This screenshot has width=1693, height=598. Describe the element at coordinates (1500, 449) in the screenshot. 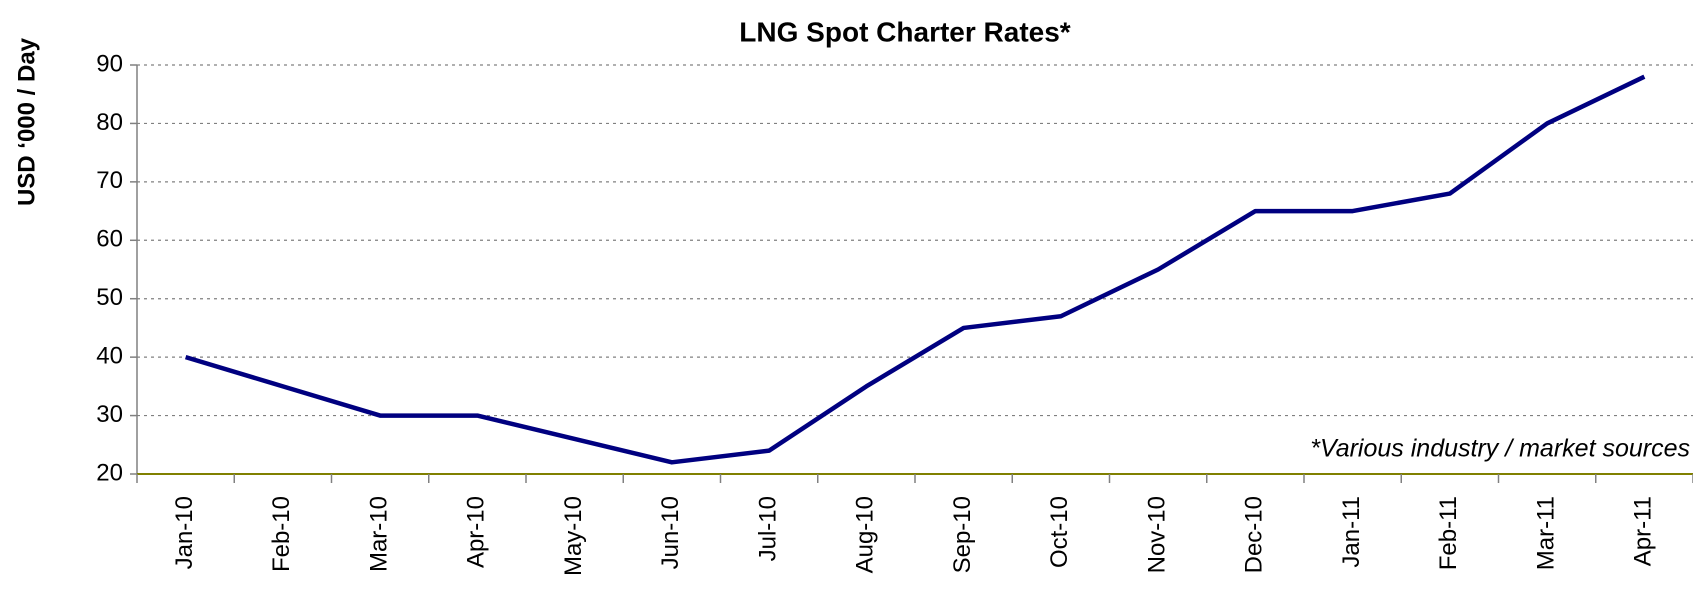

I see `annotation: *Various industry / market sources` at that location.